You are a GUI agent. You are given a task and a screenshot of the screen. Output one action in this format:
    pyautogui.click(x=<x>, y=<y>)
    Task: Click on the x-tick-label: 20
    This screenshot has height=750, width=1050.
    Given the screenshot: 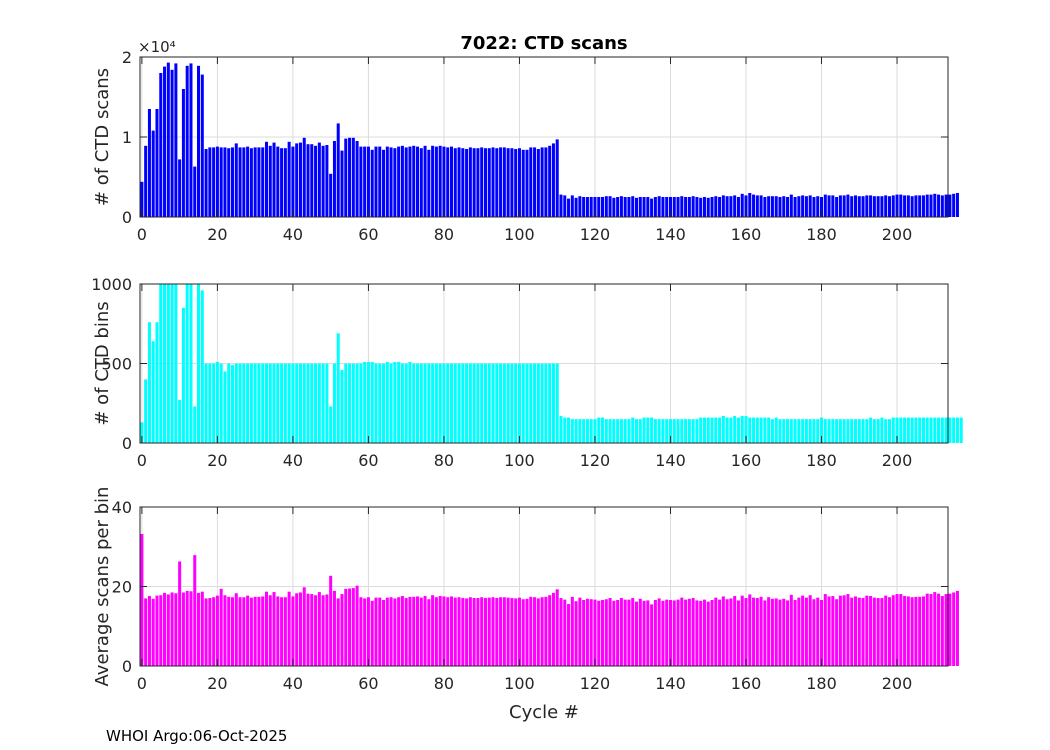 What is the action you would take?
    pyautogui.click(x=217, y=234)
    